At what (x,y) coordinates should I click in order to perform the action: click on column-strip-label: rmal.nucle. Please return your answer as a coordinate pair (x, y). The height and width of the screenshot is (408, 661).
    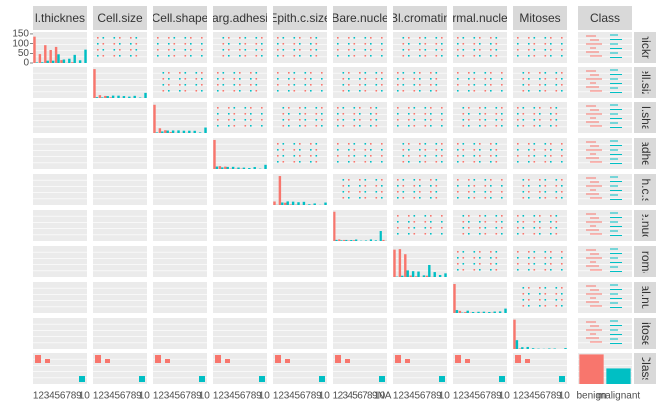
    Looking at the image, I should click on (480, 18).